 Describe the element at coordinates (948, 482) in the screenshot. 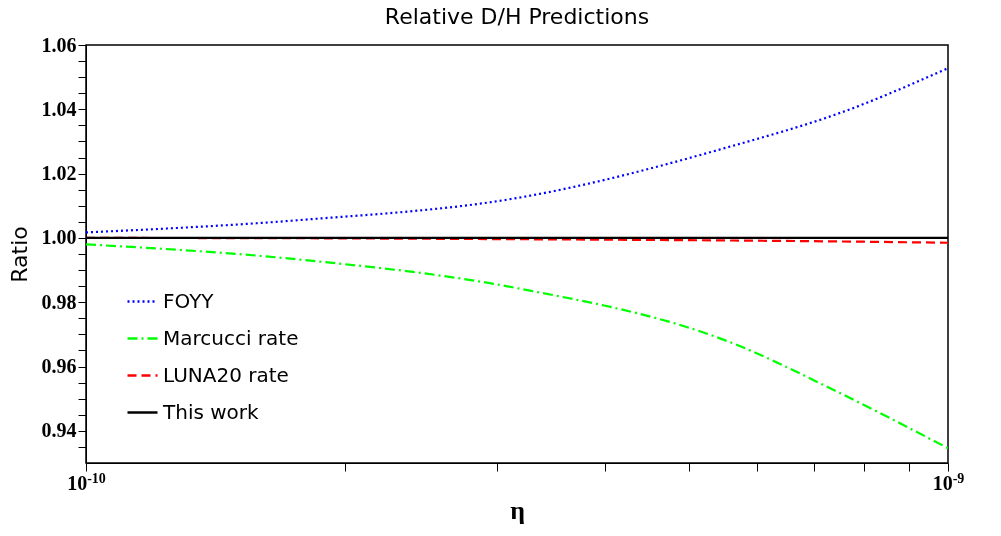

I see `x-tick-label: 10$^{-9}$` at that location.